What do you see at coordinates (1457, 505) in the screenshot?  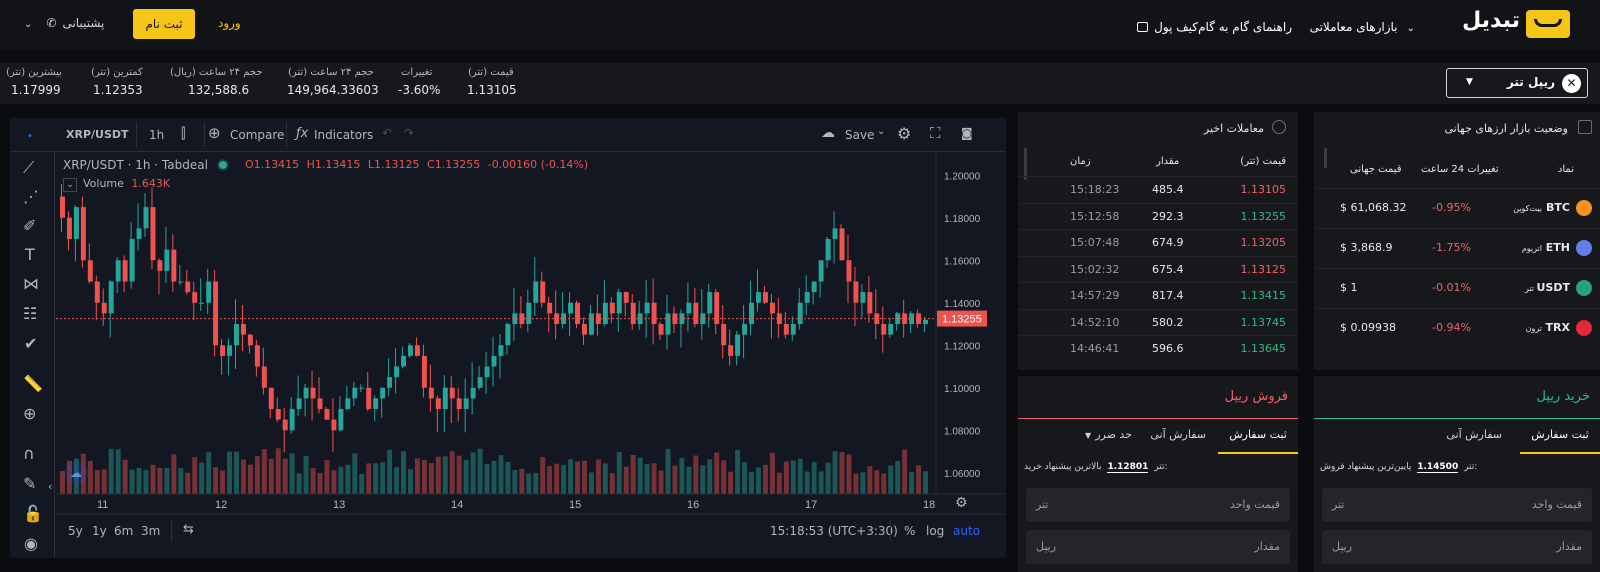 I see `buy-price-input: قیمت واحد تتر` at bounding box center [1457, 505].